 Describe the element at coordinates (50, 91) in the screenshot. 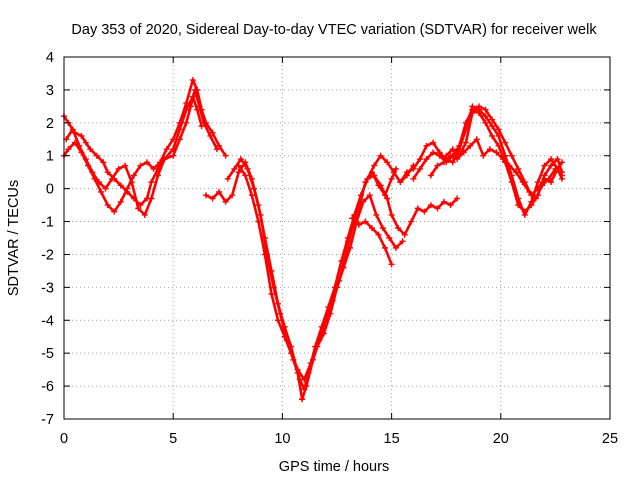

I see `y-tick-label: 3` at that location.